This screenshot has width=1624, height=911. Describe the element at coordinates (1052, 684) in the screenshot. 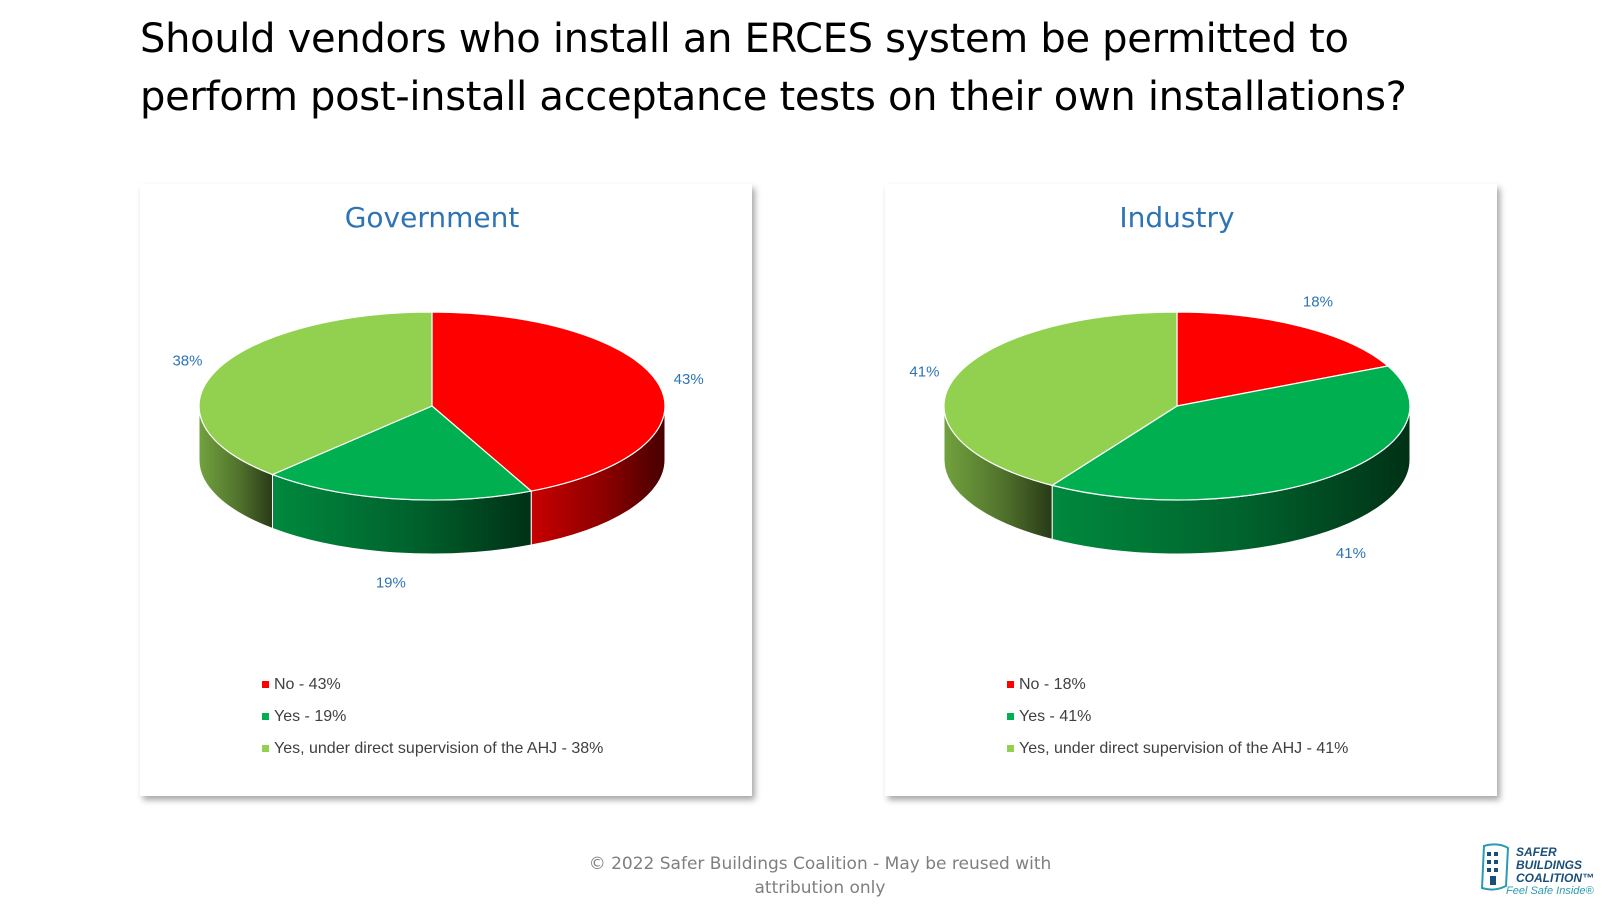

I see `legend-label: No - 18%` at that location.